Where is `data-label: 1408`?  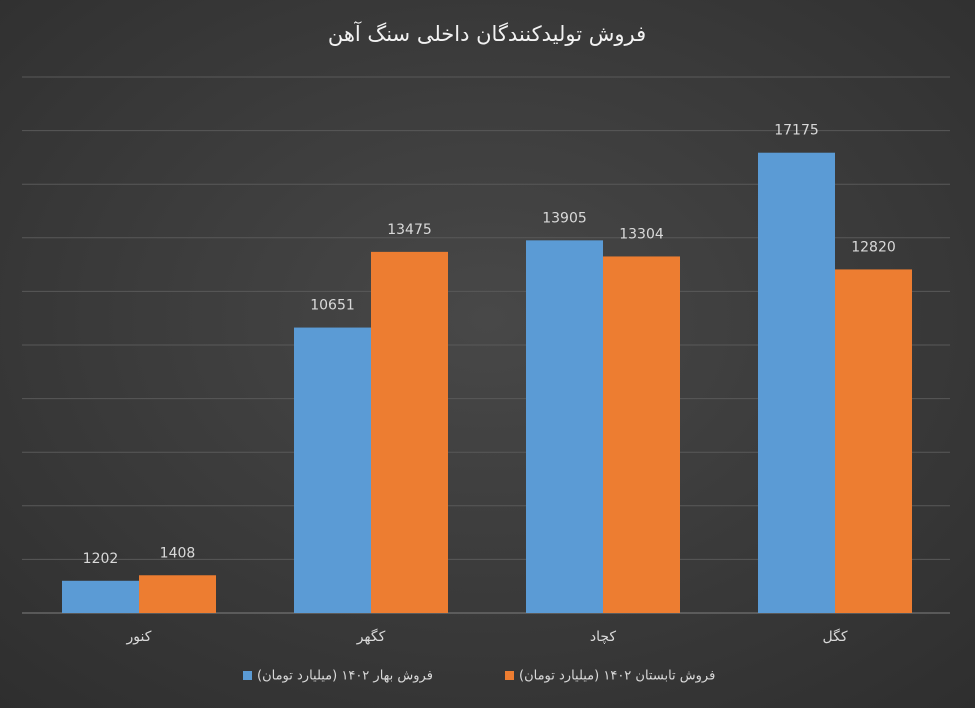
data-label: 1408 is located at coordinates (178, 553).